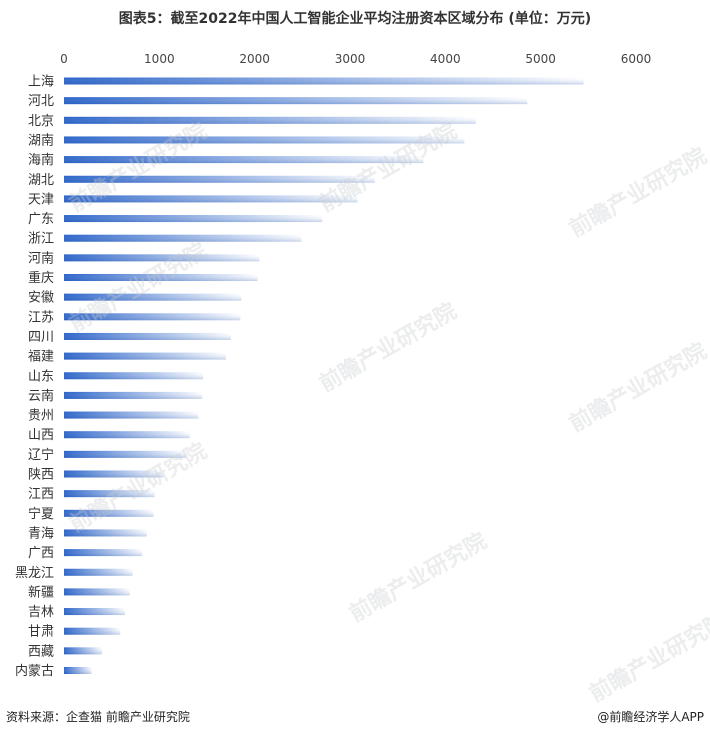  I want to click on category-label: 安徽, so click(41, 298).